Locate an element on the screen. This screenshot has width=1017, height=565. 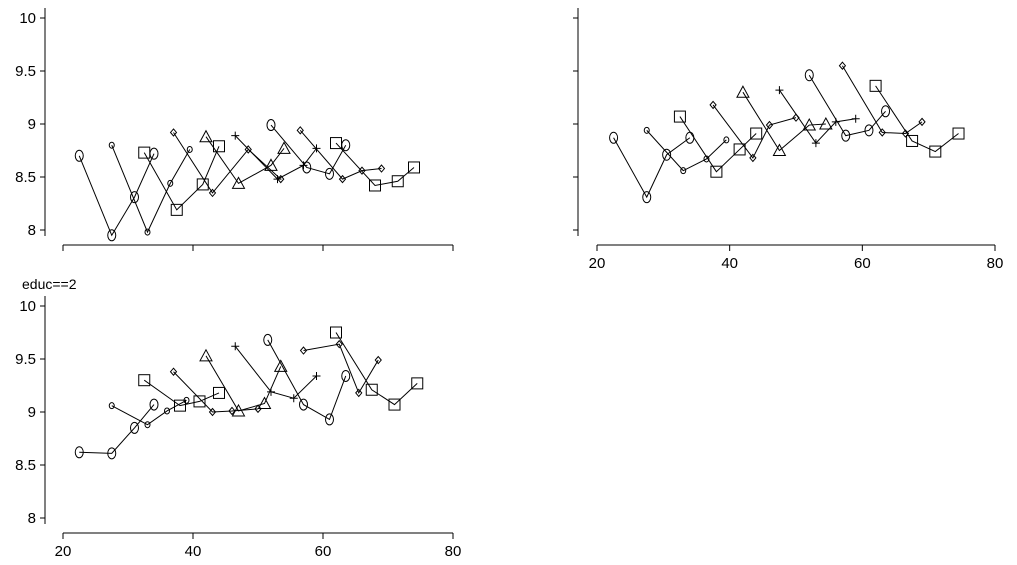
x-tick-label-1: 20 is located at coordinates (597, 263).